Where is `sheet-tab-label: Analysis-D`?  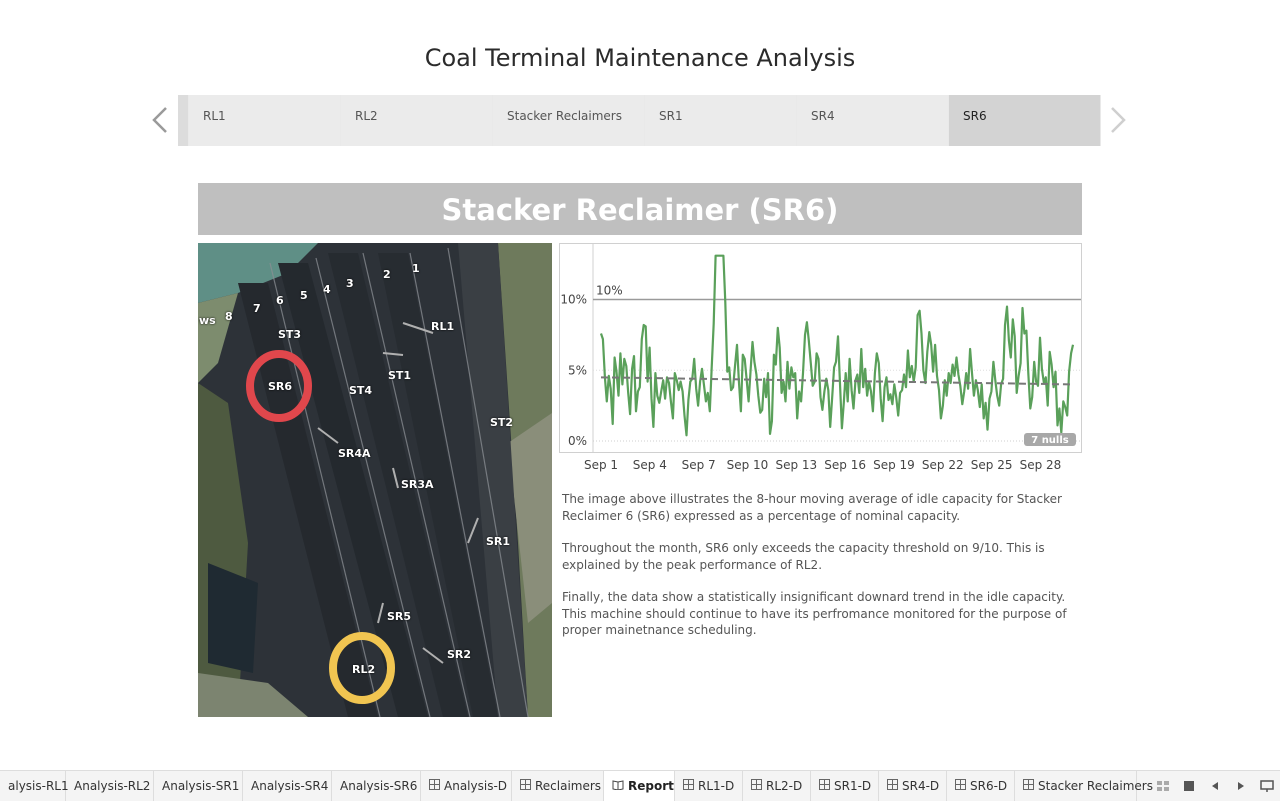 sheet-tab-label: Analysis-D is located at coordinates (476, 785).